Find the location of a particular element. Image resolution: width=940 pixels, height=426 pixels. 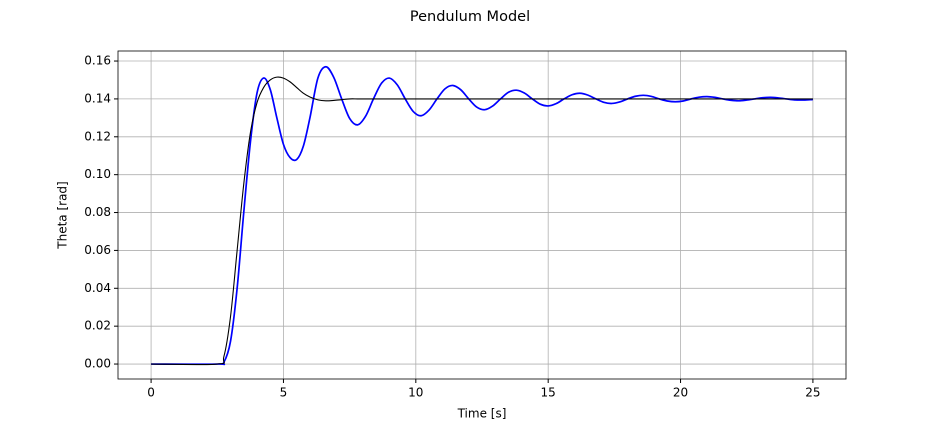

x-tick-label: 15 is located at coordinates (548, 393).